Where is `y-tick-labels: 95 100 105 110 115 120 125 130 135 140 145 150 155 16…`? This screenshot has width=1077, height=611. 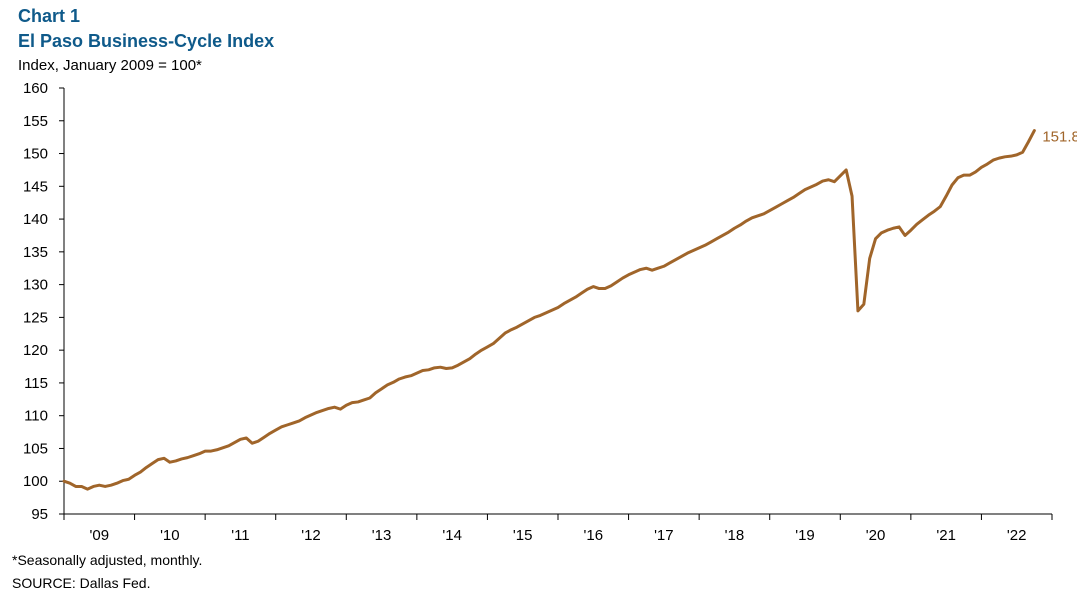 y-tick-labels: 95 100 105 110 115 120 125 130 135 140 145 150 155 16… is located at coordinates (35, 301).